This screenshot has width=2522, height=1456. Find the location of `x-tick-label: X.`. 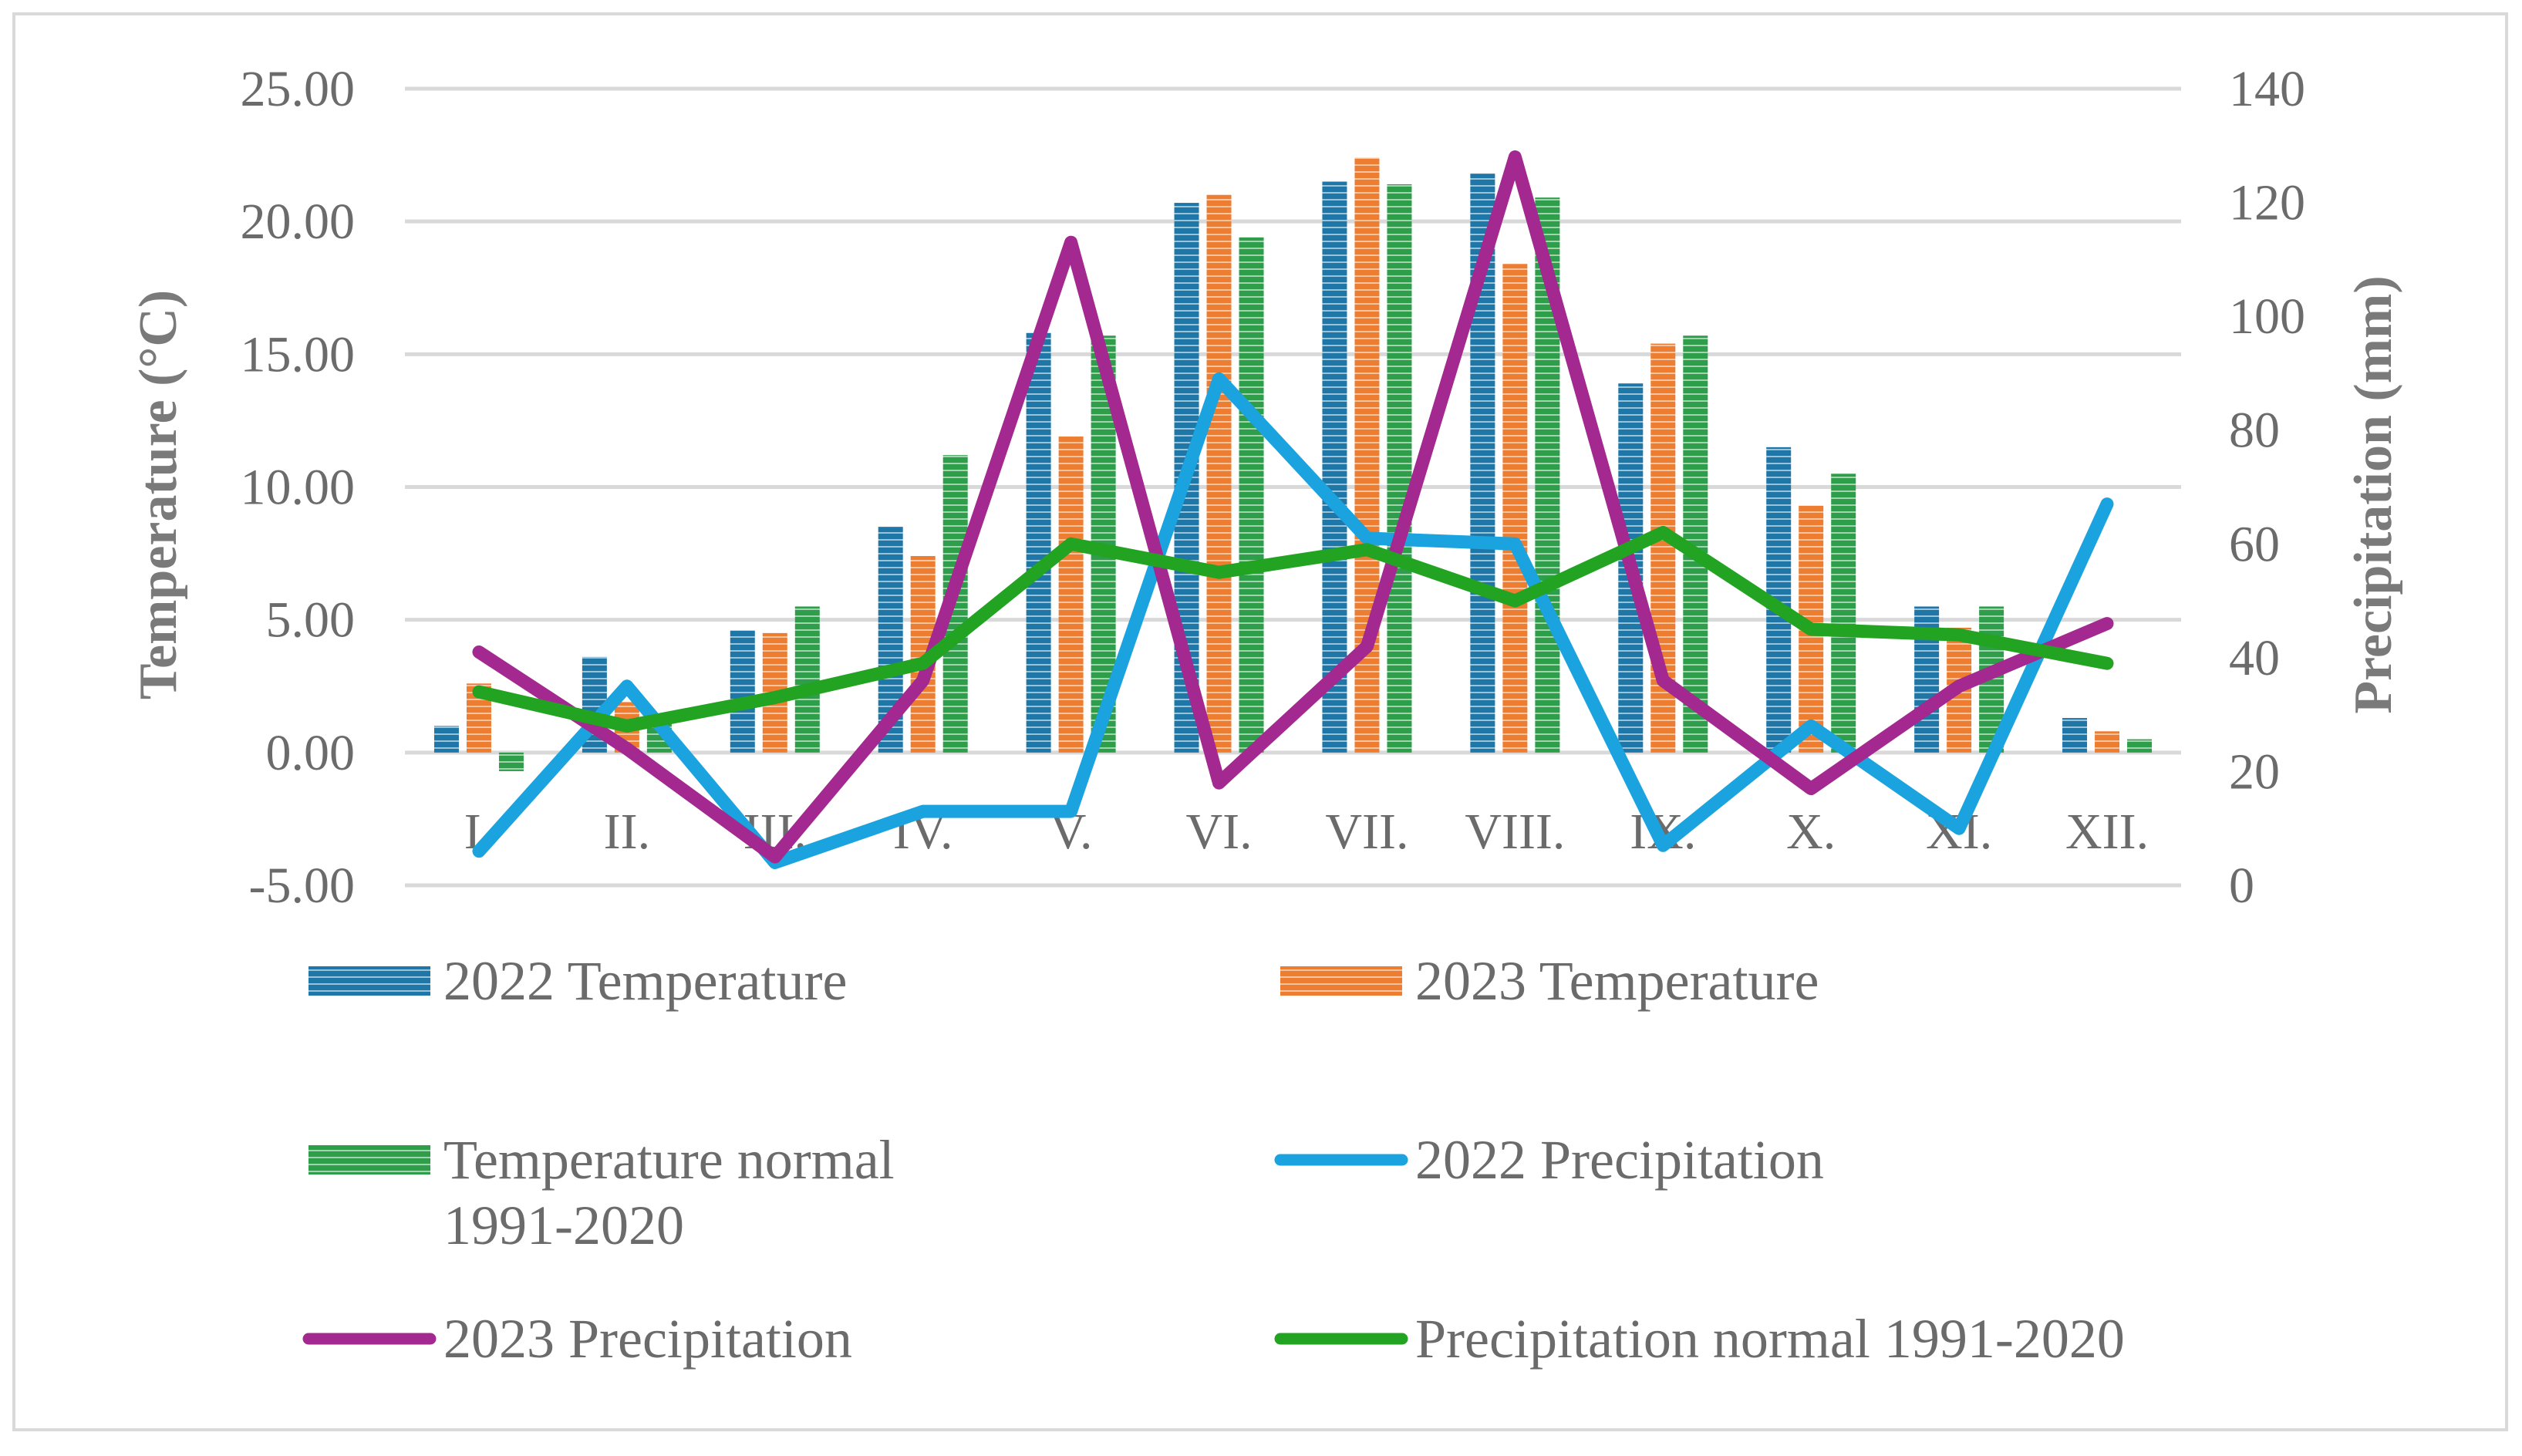

x-tick-label: X. is located at coordinates (1811, 832).